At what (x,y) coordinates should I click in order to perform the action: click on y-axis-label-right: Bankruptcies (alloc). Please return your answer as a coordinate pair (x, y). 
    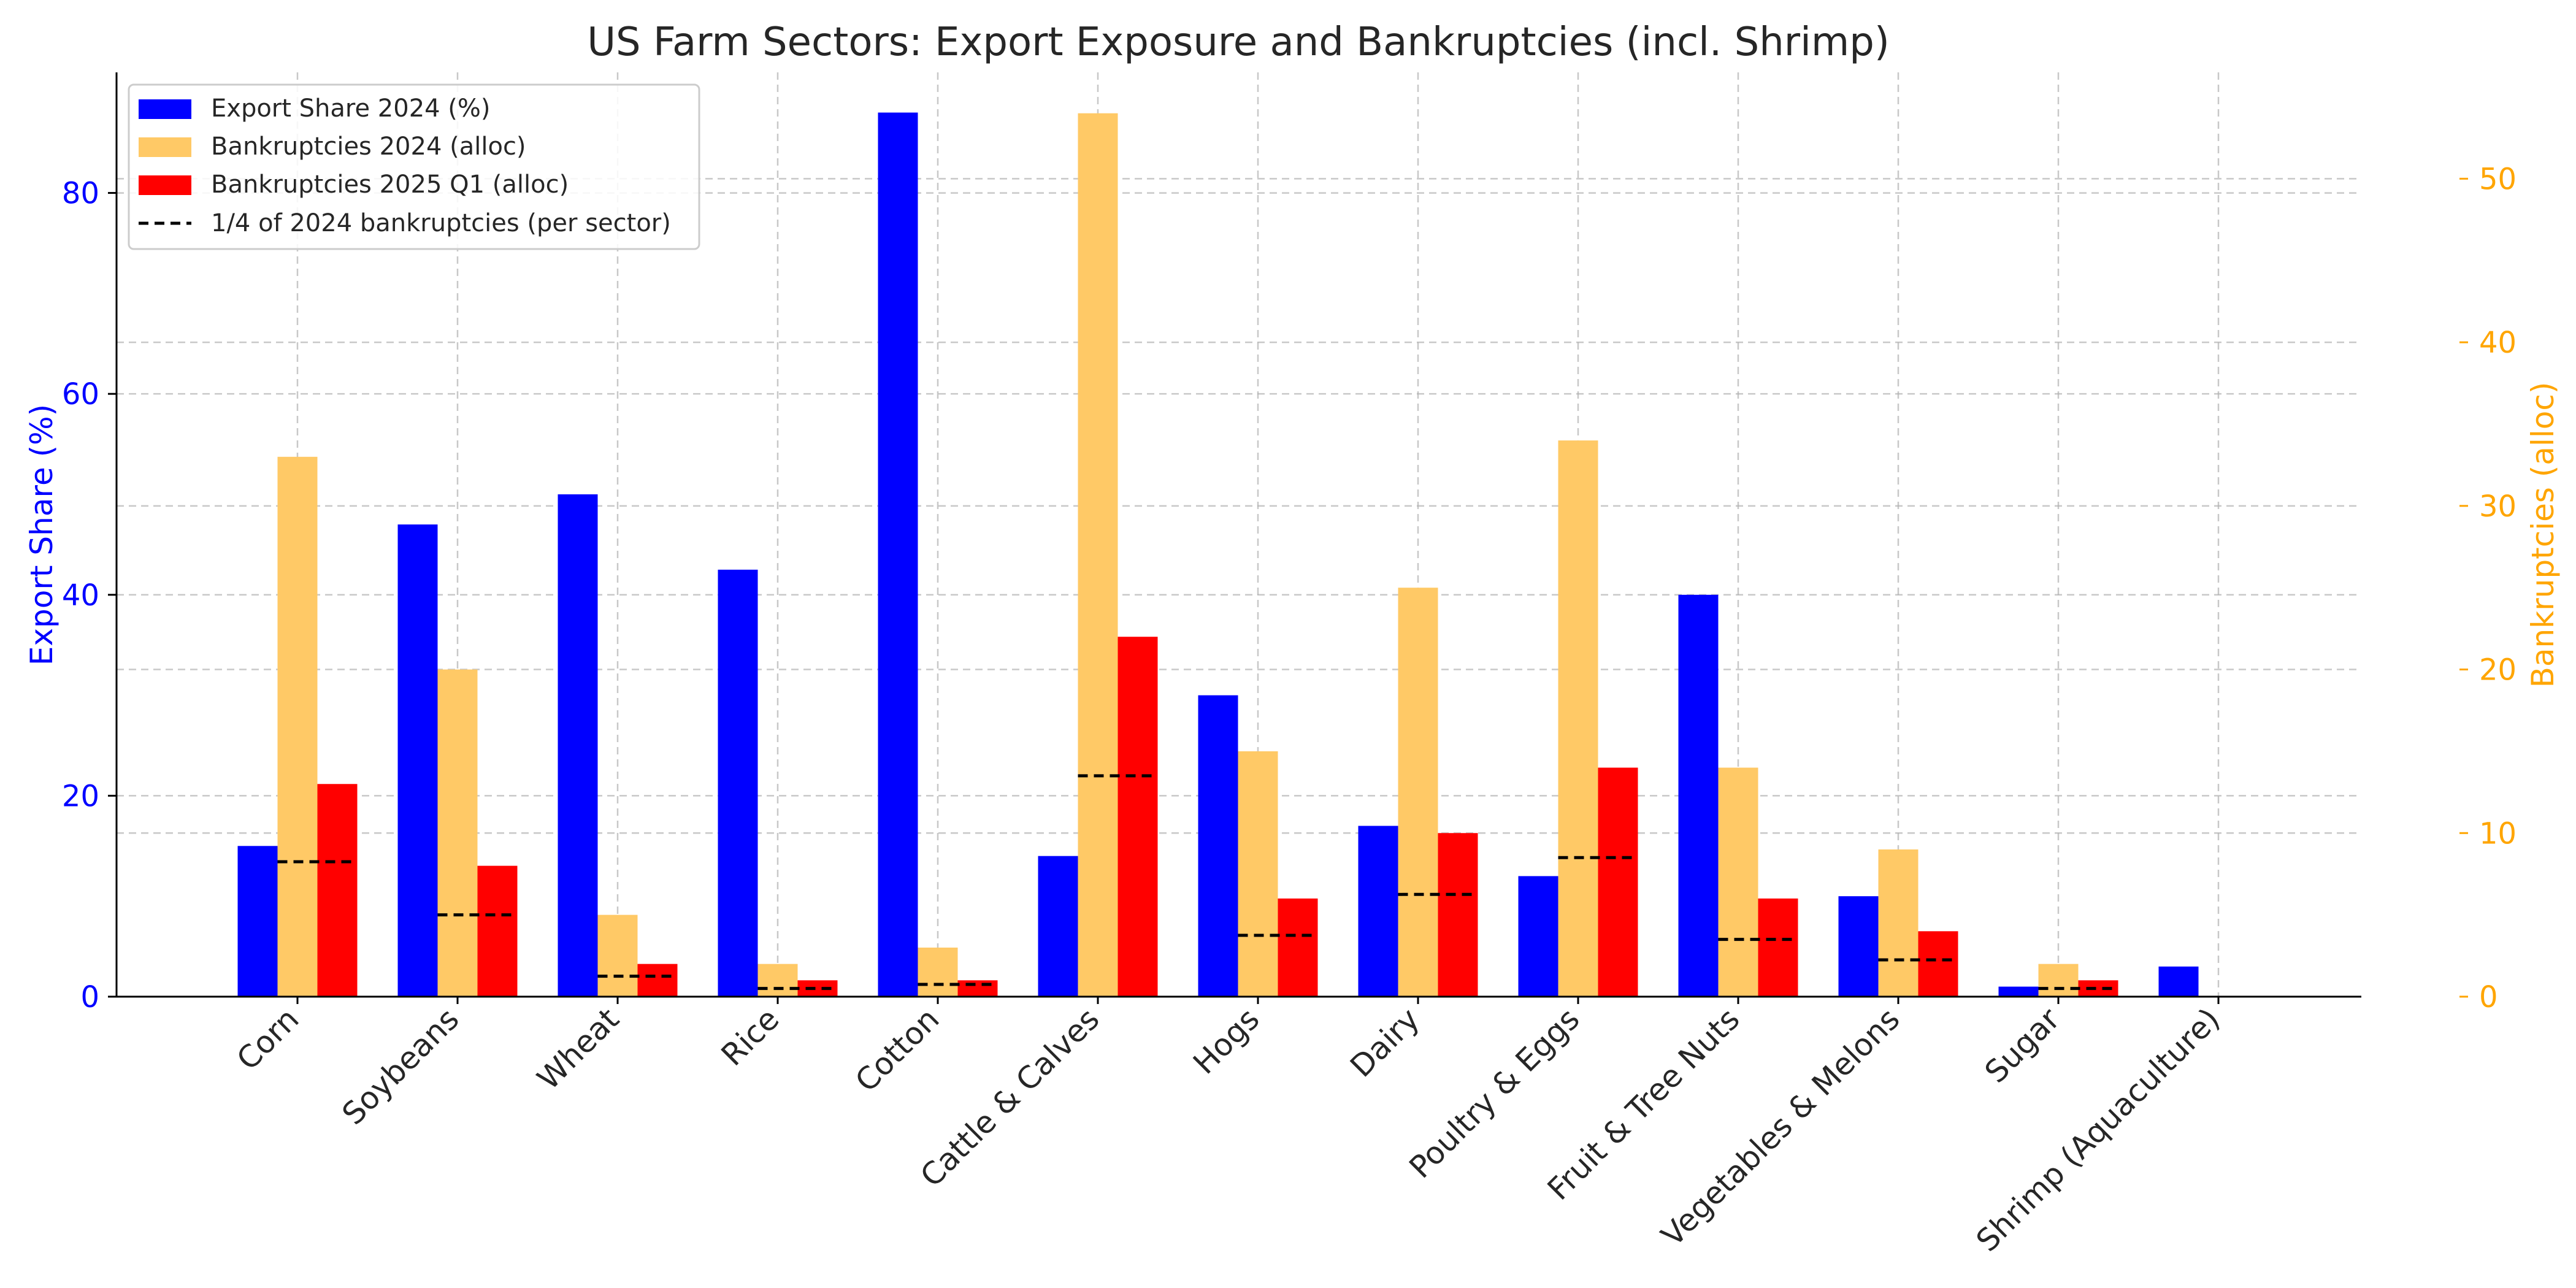
    Looking at the image, I should click on (2543, 535).